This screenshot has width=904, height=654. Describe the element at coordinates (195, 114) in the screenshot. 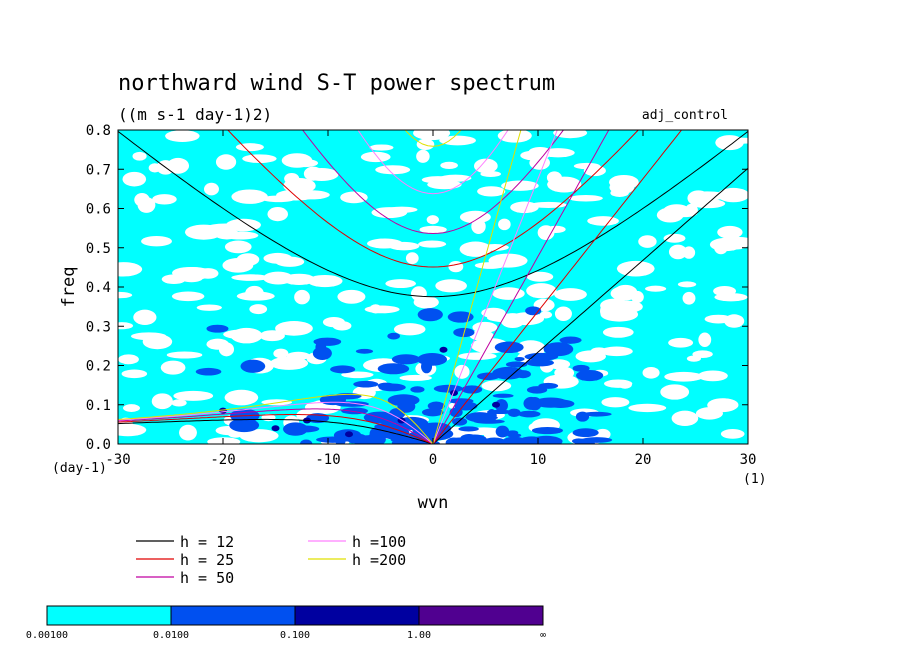

I see `chart-subtitle: ((m s-1 day-1)2)` at that location.